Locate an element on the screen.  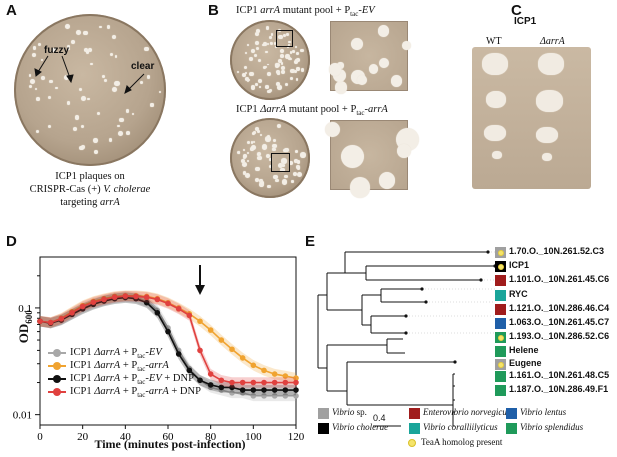
y-tick-label: 0.1 is located at coordinates (25, 309).